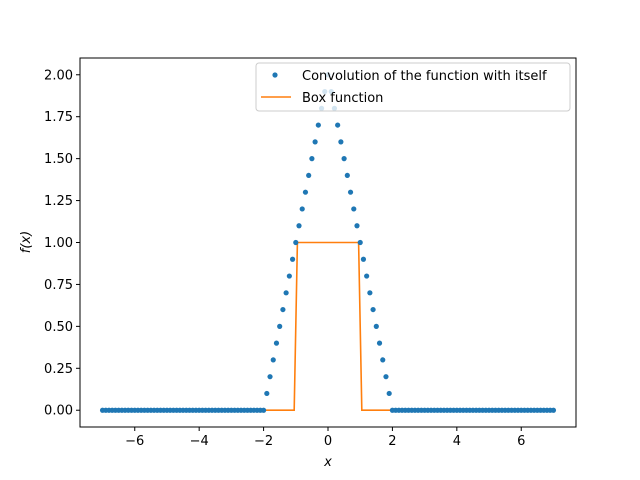  Describe the element at coordinates (328, 441) in the screenshot. I see `x-tick-label: 0` at that location.